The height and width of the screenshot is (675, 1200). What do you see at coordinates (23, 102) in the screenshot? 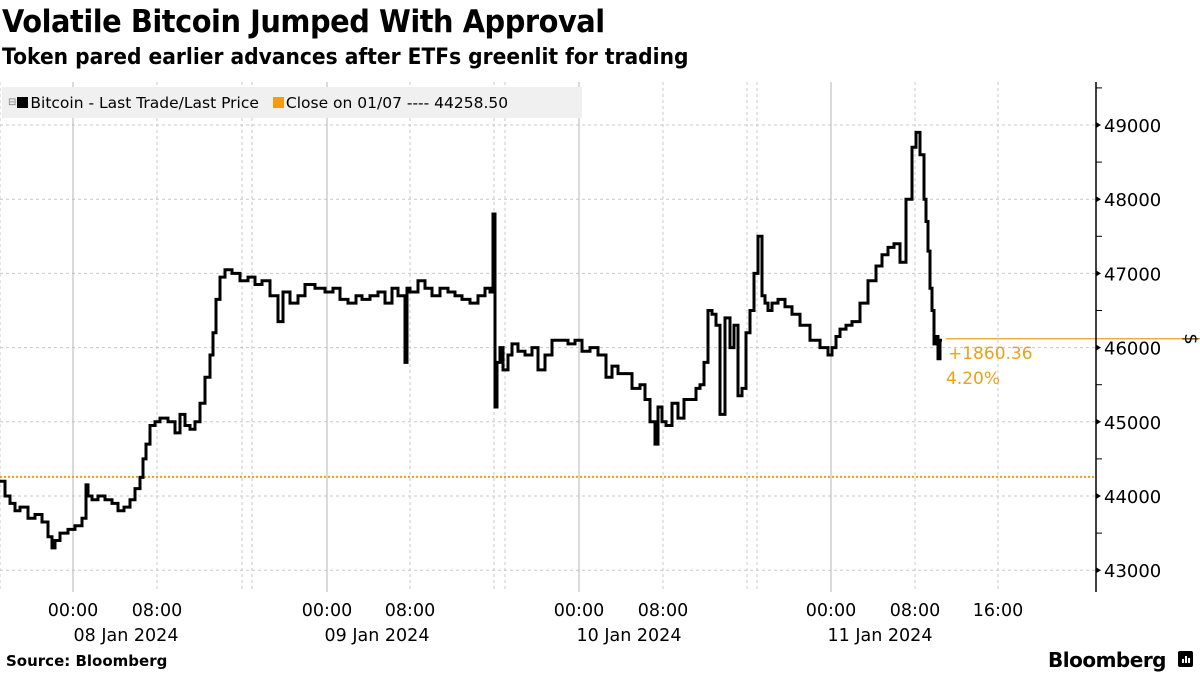
I see `legend-swatch-black` at bounding box center [23, 102].